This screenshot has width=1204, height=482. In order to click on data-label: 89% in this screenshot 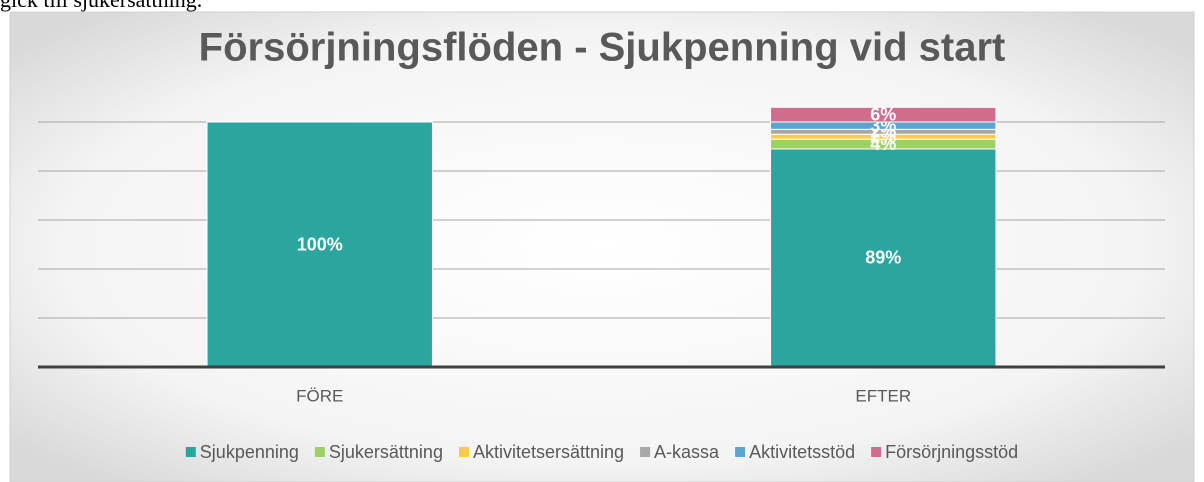, I will do `click(883, 258)`.